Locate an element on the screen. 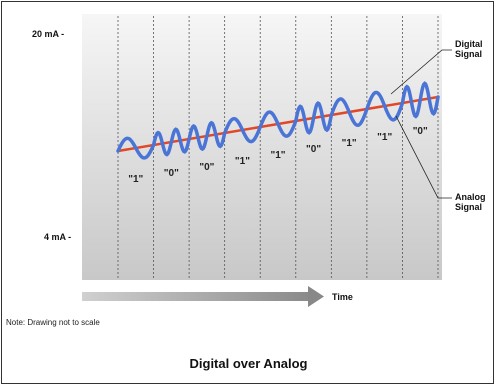 The width and height of the screenshot is (497, 387). digital-signal-label-1: Digital is located at coordinates (469, 44).